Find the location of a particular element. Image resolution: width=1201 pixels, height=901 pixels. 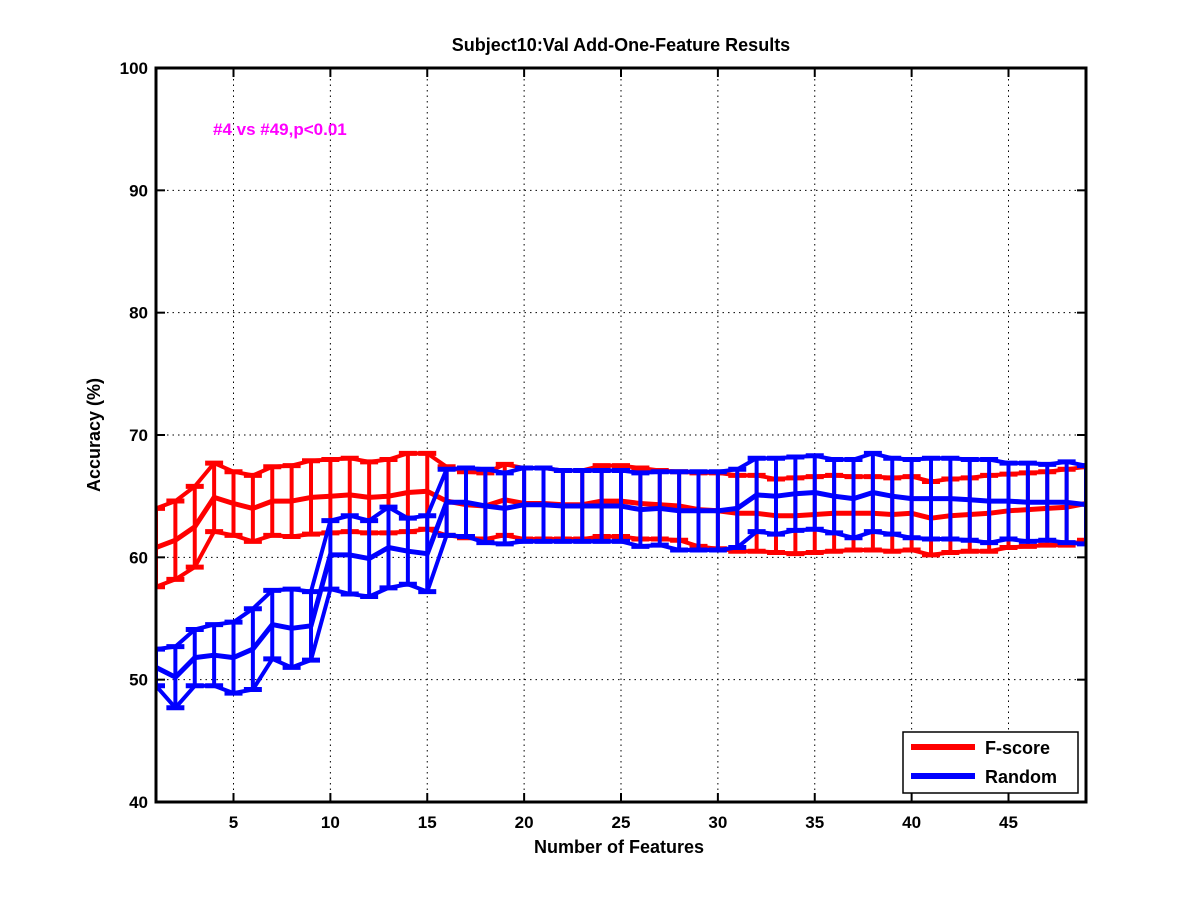

significance-annotation: #4 vs #49,p<0.01 is located at coordinates (280, 129).